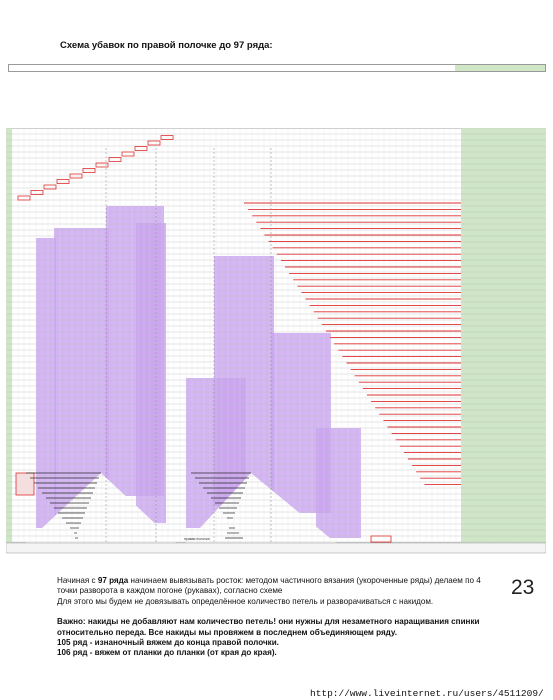 The width and height of the screenshot is (553, 700). What do you see at coordinates (197, 539) in the screenshot?
I see `chart-axis-label: правая полочка` at bounding box center [197, 539].